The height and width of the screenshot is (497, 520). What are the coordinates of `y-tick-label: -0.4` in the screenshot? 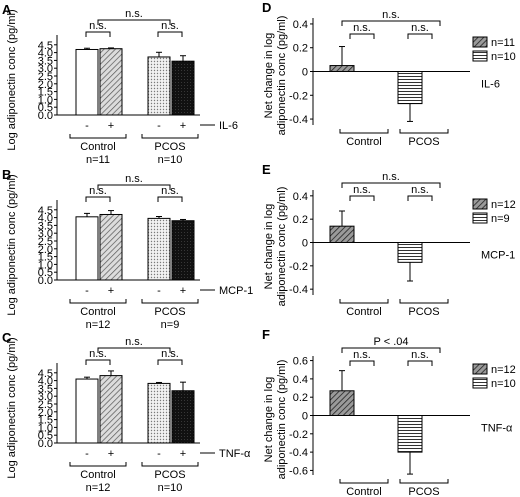 It's located at (298, 453).